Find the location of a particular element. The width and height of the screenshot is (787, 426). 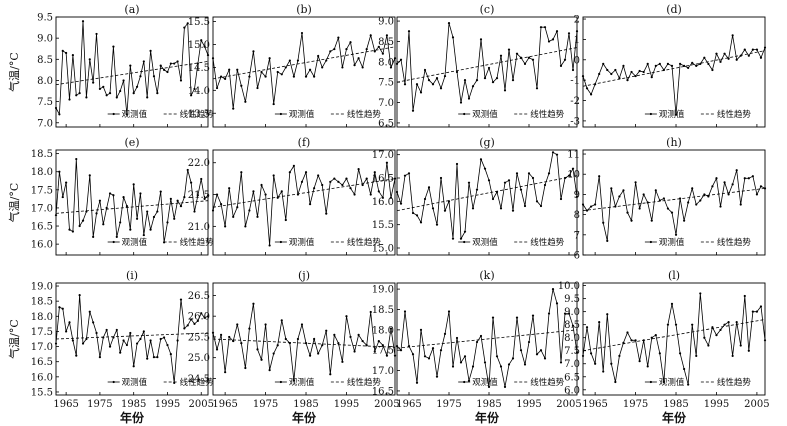

y-tick-label: 6.5 is located at coordinates (386, 123).